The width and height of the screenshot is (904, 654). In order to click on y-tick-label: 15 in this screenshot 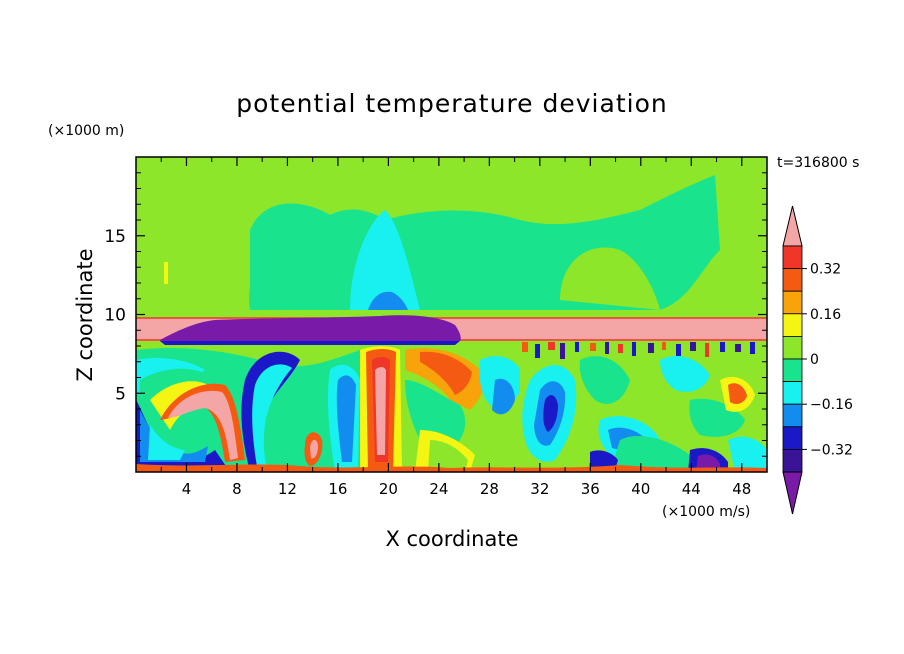, I will do `click(115, 237)`.